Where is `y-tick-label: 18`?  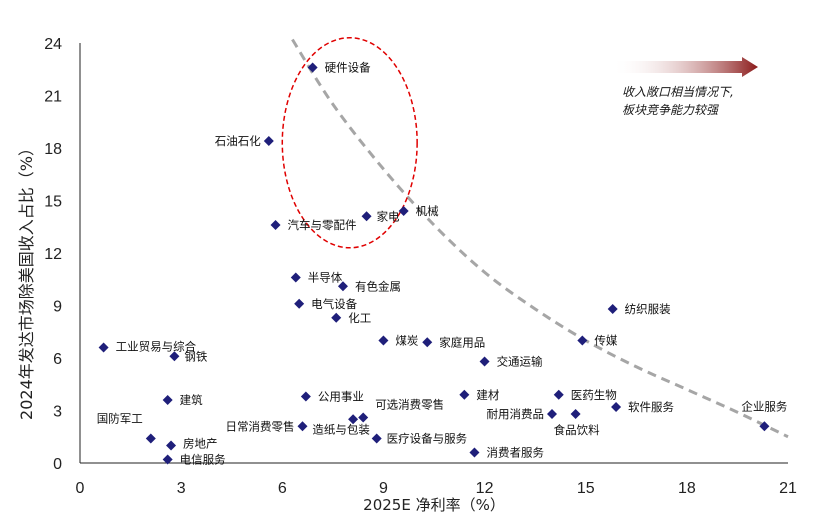
y-tick-label: 18 is located at coordinates (53, 149).